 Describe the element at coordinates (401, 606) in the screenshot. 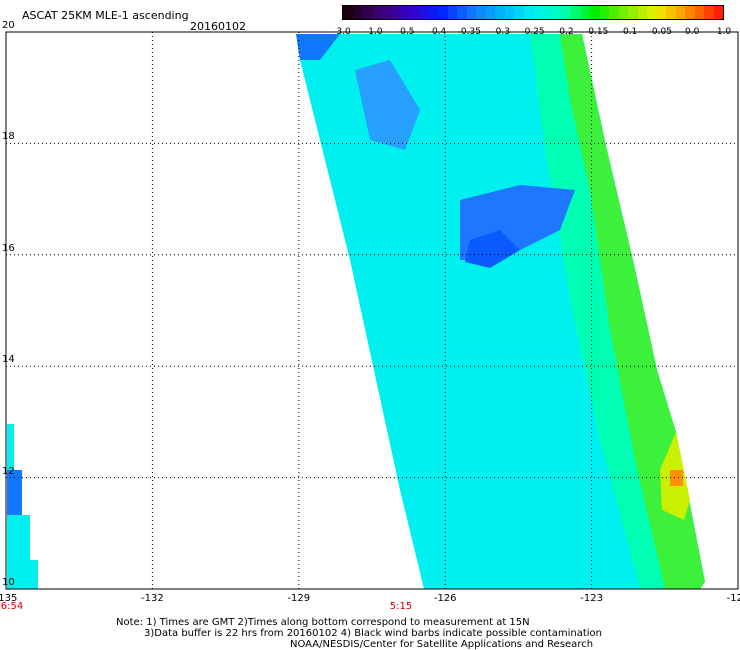

I see `swath-time-center: 5:15` at that location.